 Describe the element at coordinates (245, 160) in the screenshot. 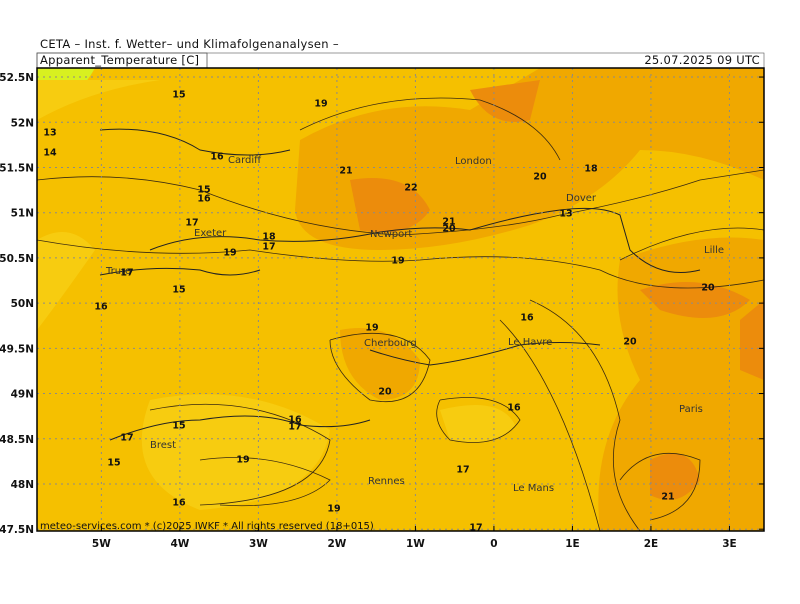

I see `city-label: Cardiff` at that location.